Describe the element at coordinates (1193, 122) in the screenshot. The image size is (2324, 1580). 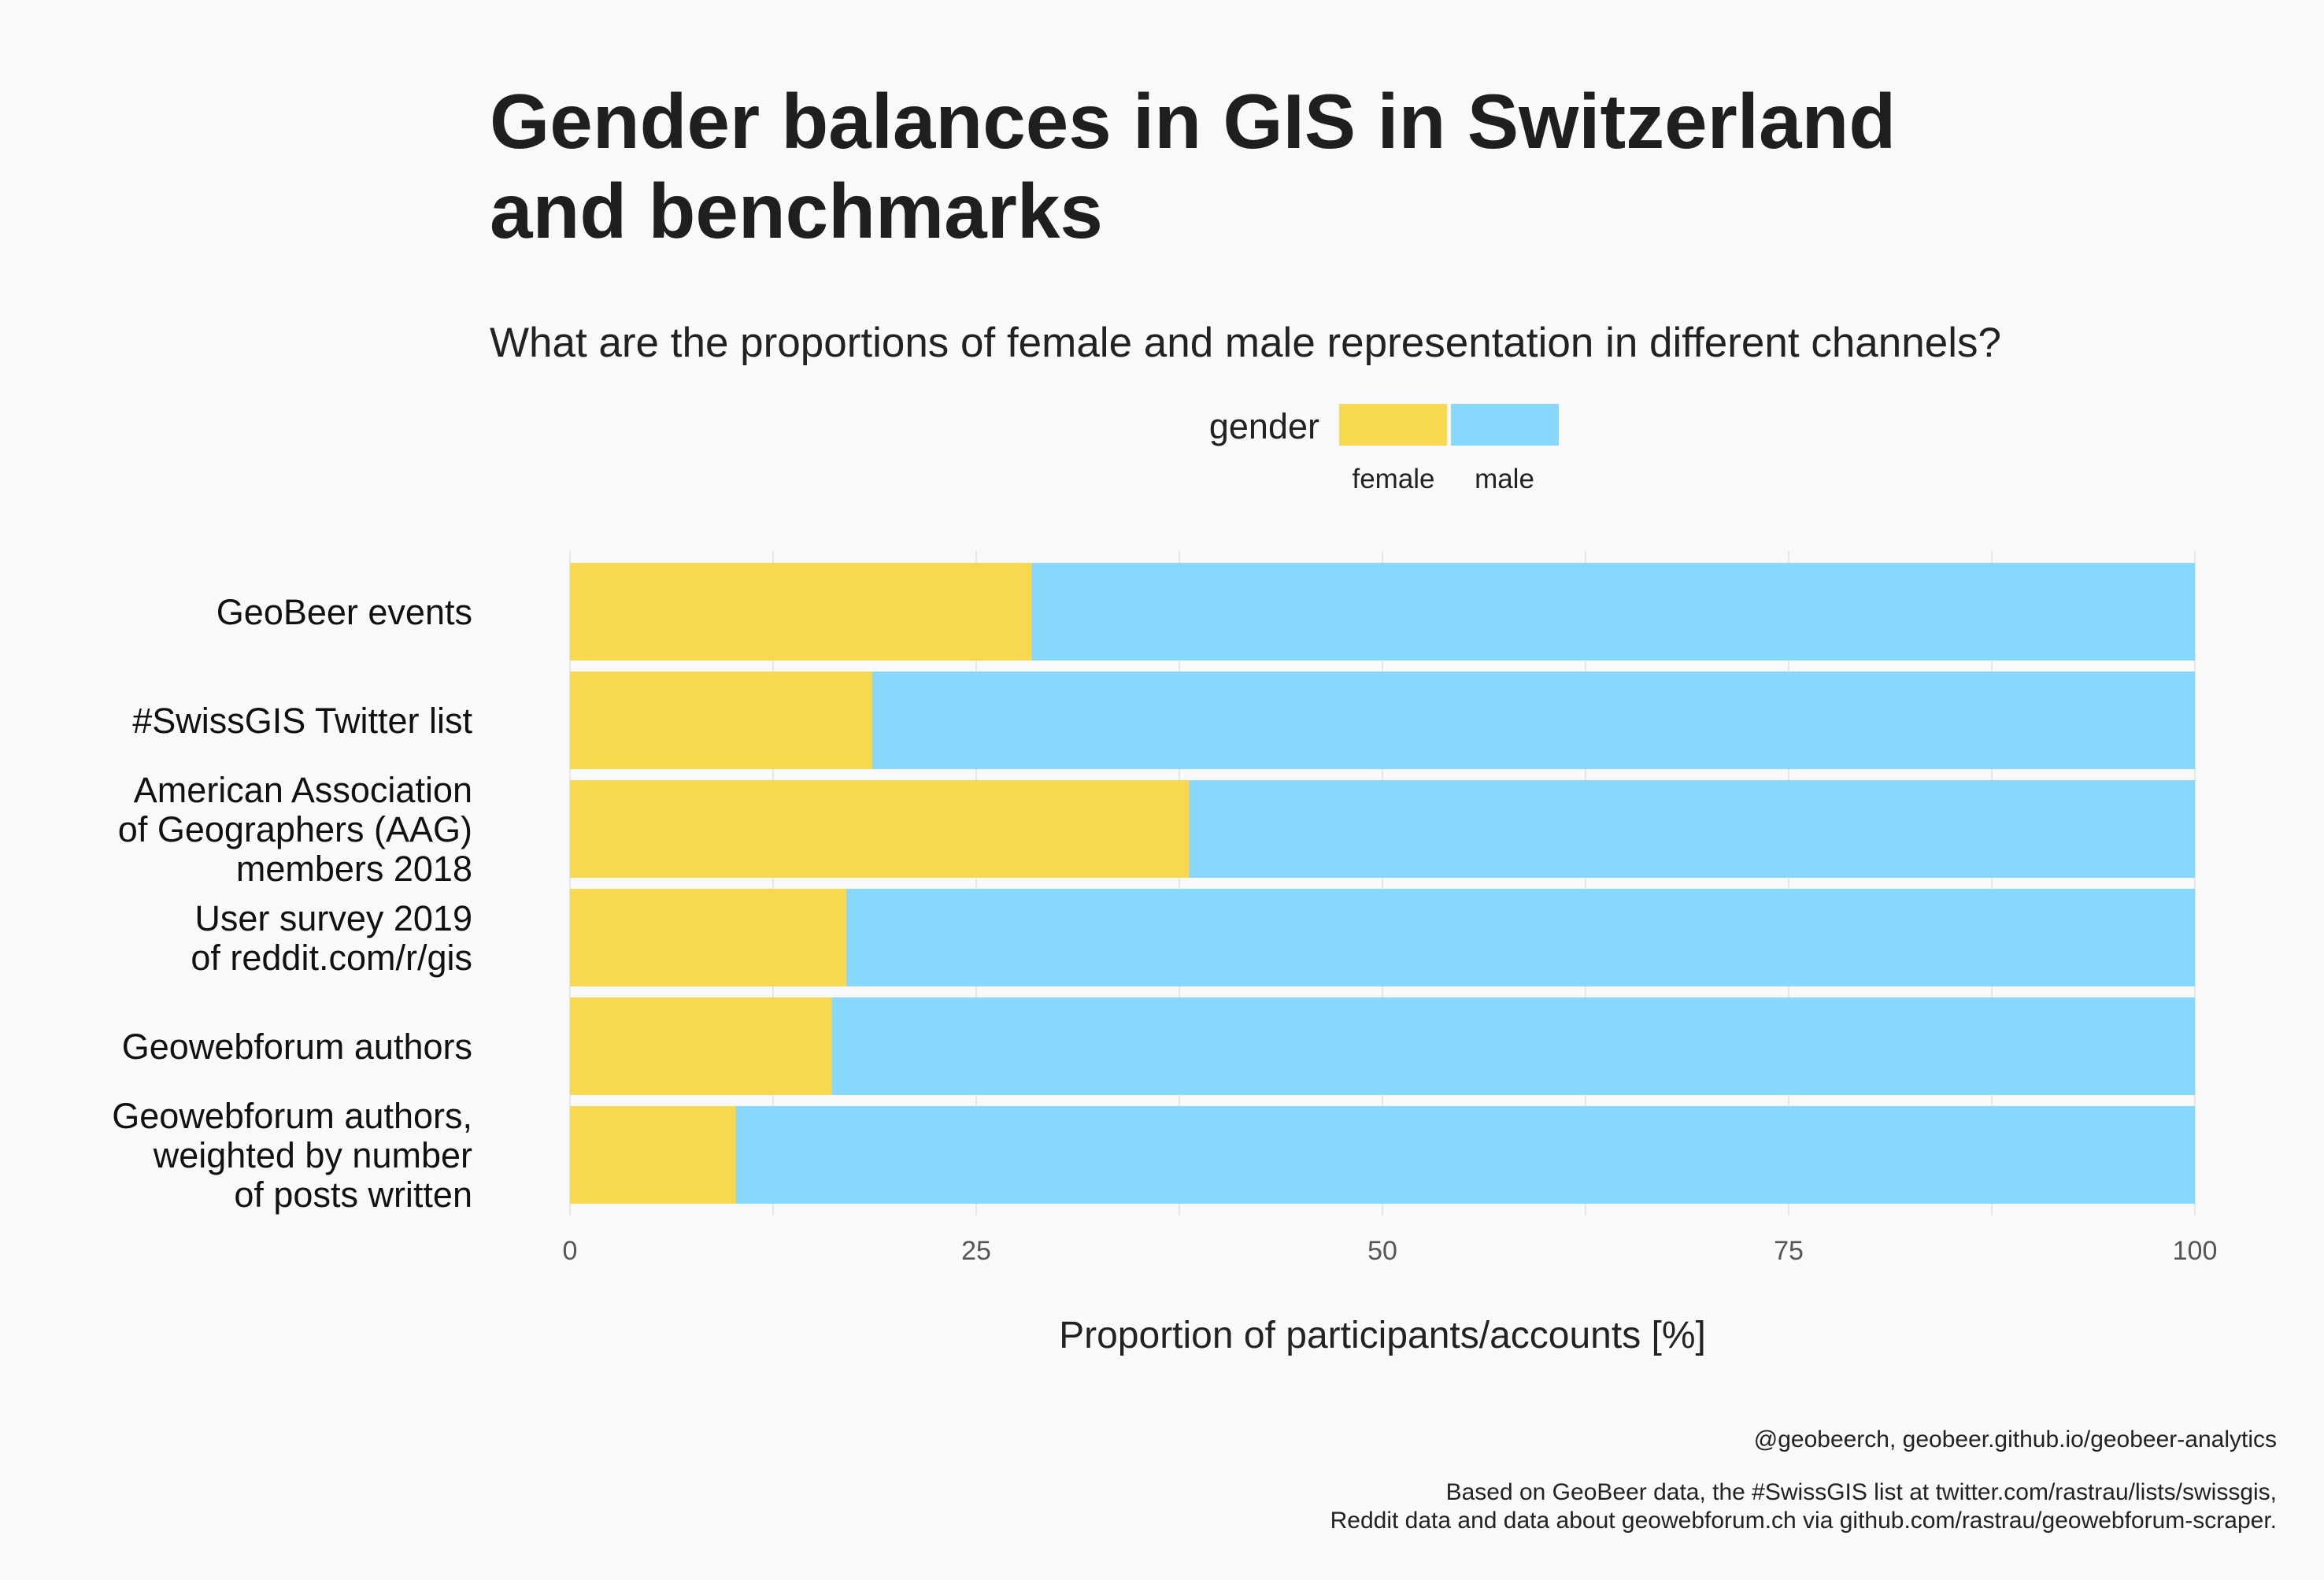
I see `chart-title-line-1: Gender balances in GIS in Switzerland` at that location.